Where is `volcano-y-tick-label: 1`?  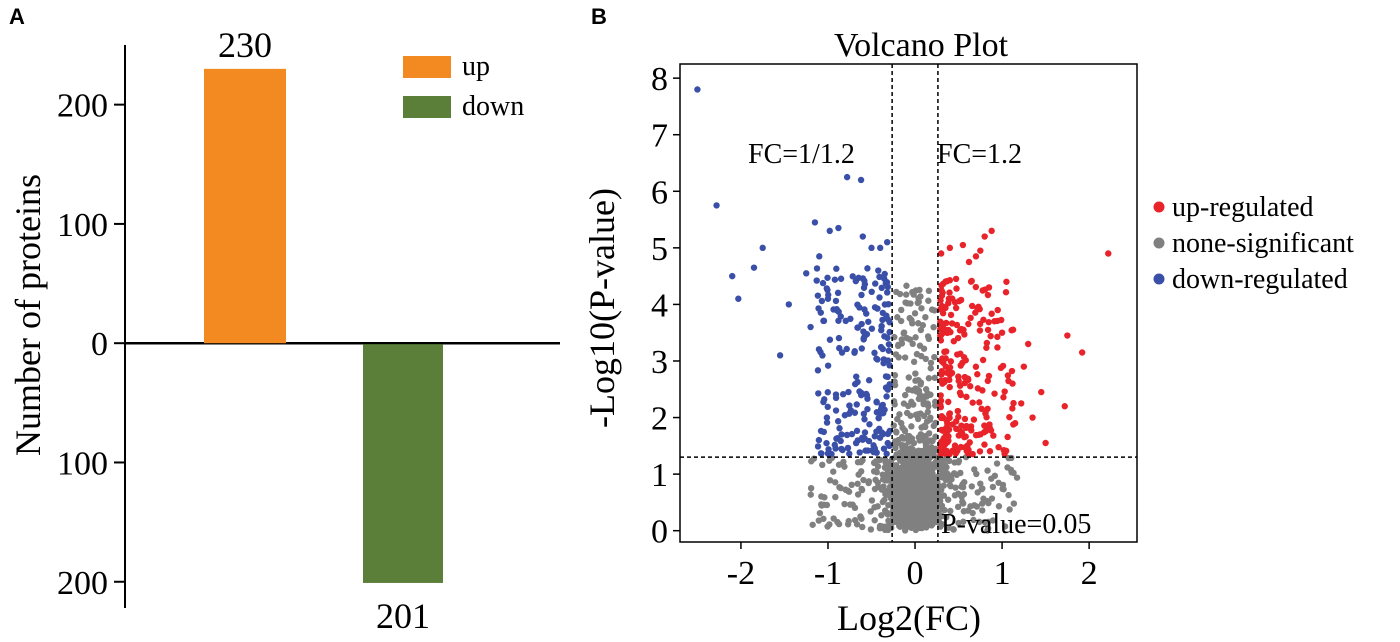
volcano-y-tick-label: 1 is located at coordinates (659, 475).